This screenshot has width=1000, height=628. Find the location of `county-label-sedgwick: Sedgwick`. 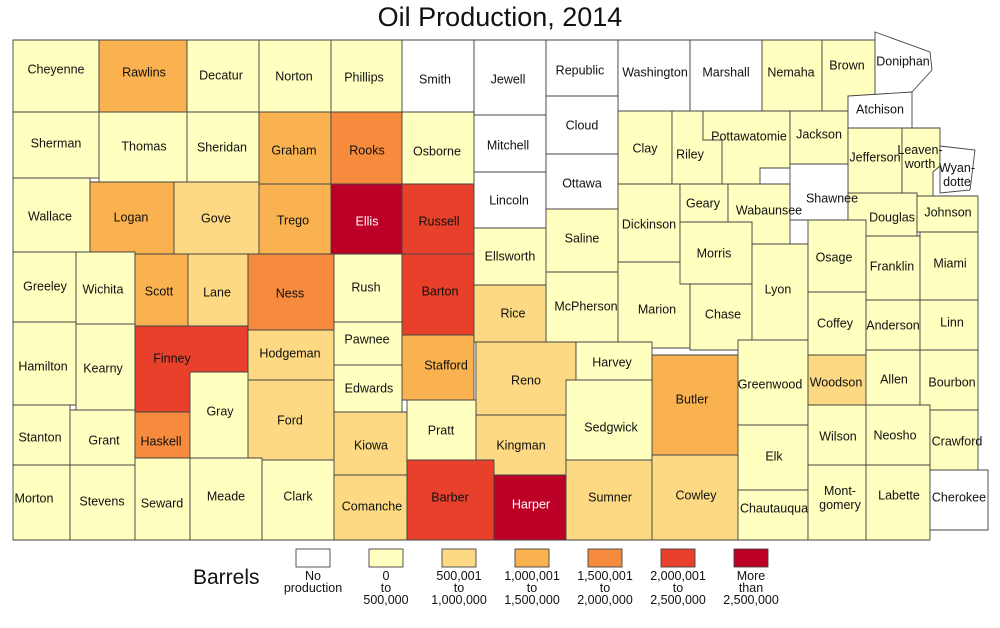

county-label-sedgwick: Sedgwick is located at coordinates (611, 427).